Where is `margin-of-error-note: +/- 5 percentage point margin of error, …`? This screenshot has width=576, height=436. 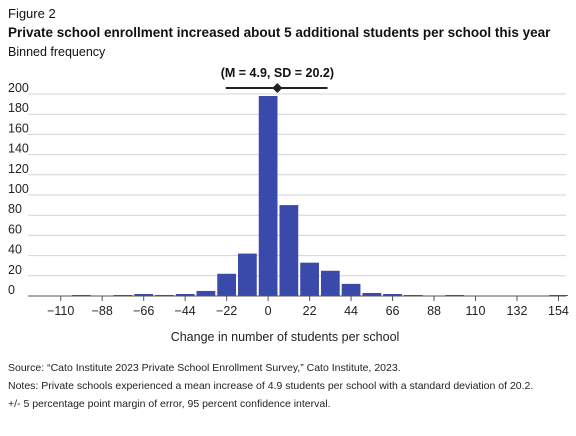 margin-of-error-note: +/- 5 percentage point margin of error, … is located at coordinates (169, 404).